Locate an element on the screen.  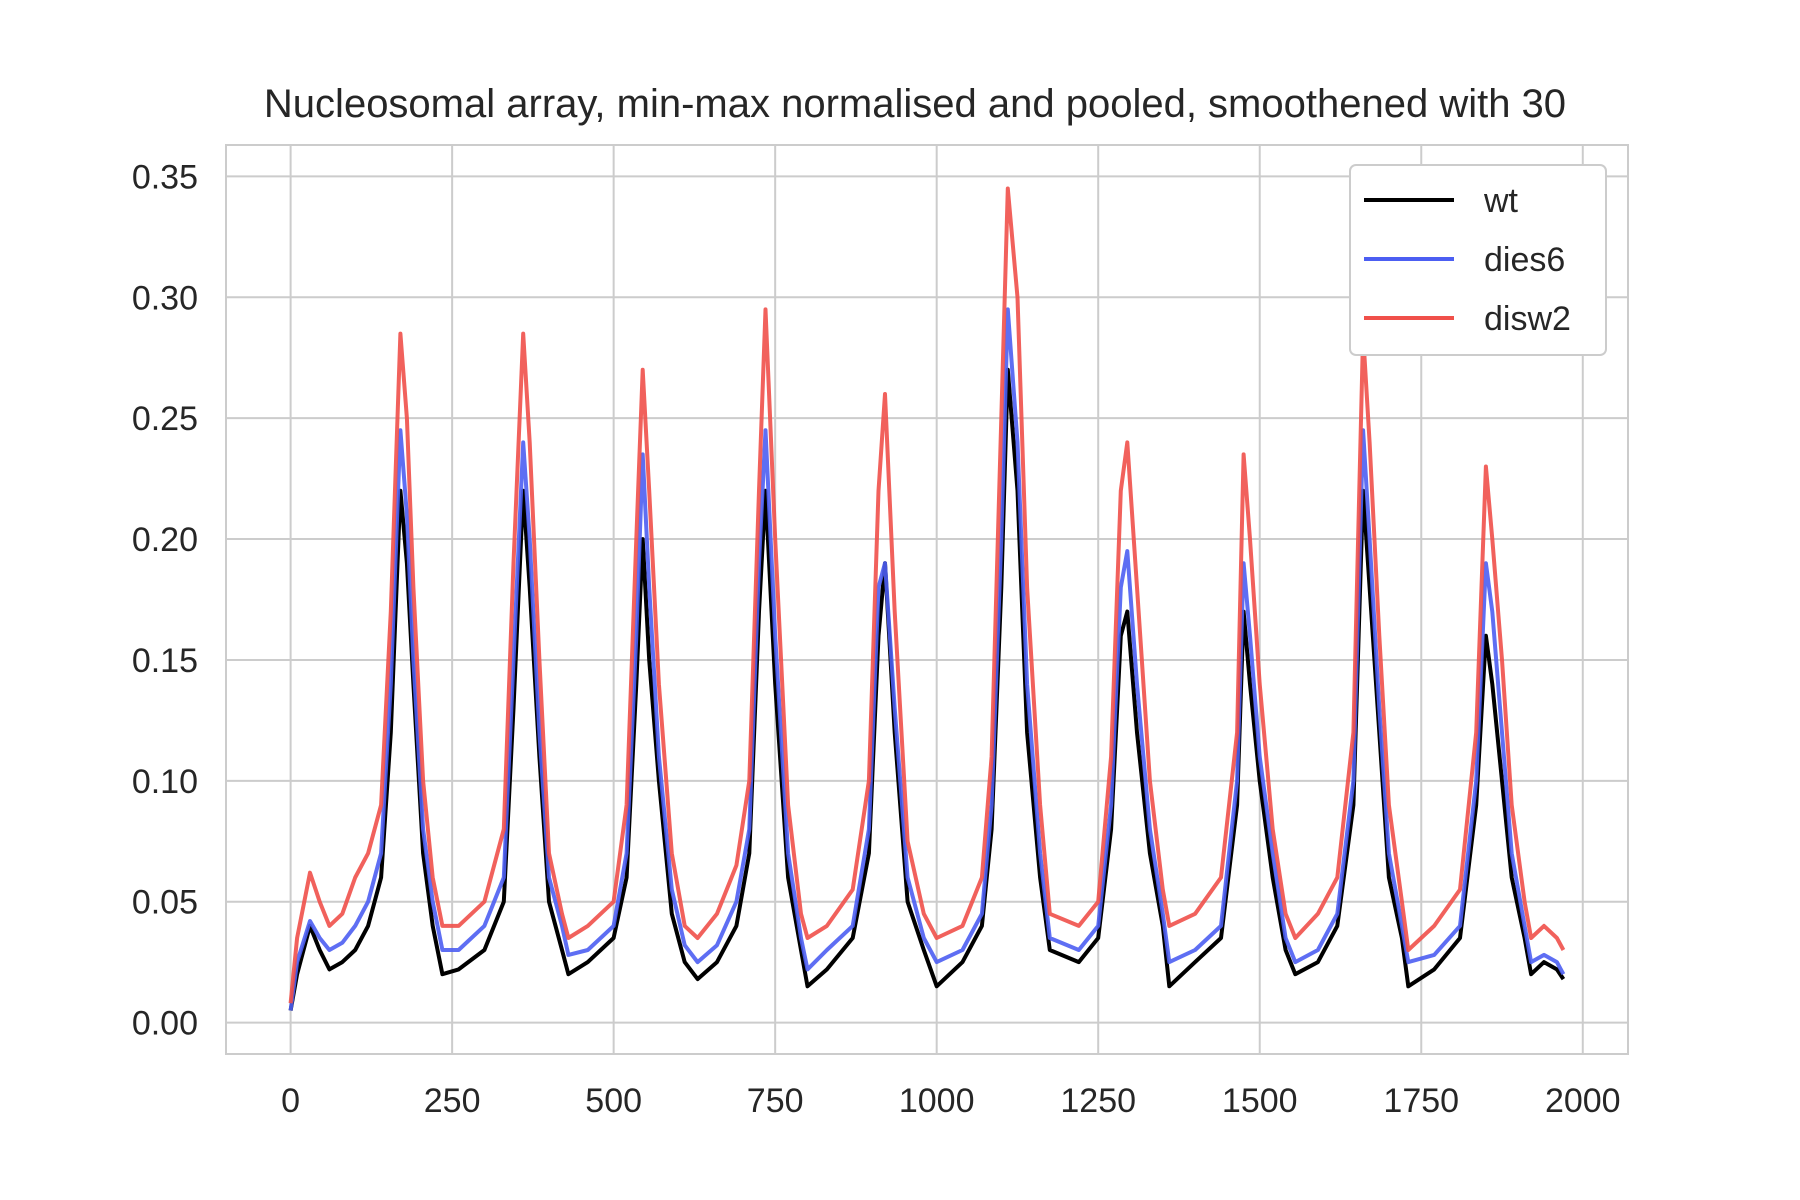
y-tick-label: 0.20 is located at coordinates (165, 540).